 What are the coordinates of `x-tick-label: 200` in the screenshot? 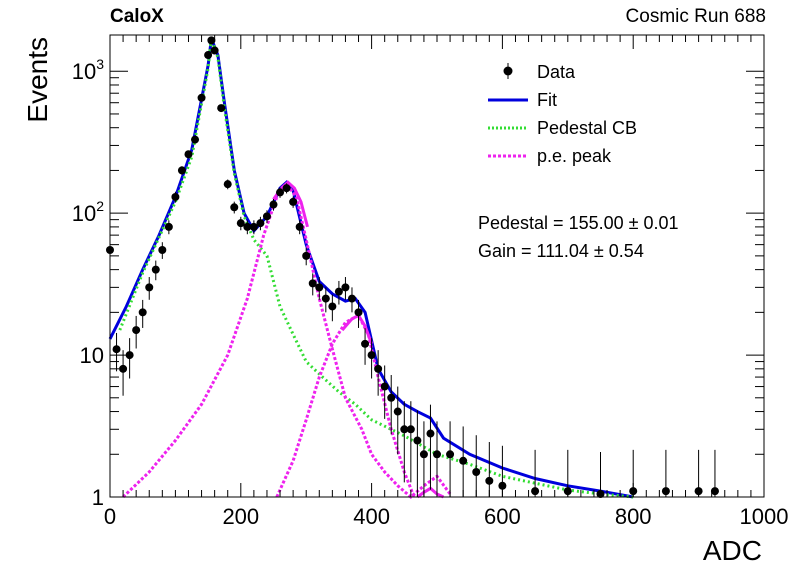 It's located at (240, 516).